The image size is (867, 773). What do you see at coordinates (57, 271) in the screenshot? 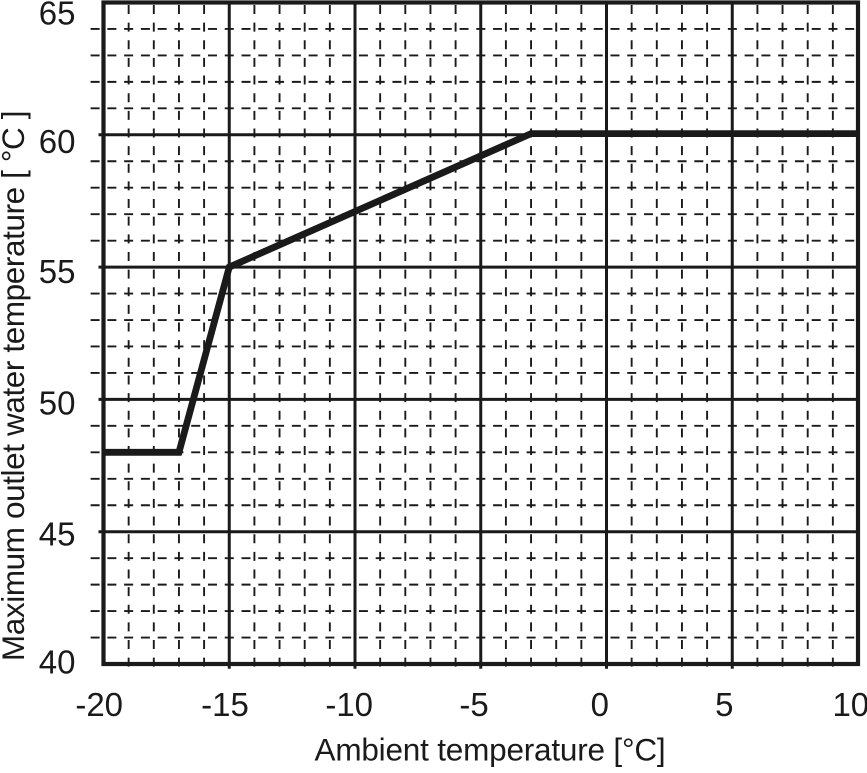
I see `svg-text: 55` at bounding box center [57, 271].